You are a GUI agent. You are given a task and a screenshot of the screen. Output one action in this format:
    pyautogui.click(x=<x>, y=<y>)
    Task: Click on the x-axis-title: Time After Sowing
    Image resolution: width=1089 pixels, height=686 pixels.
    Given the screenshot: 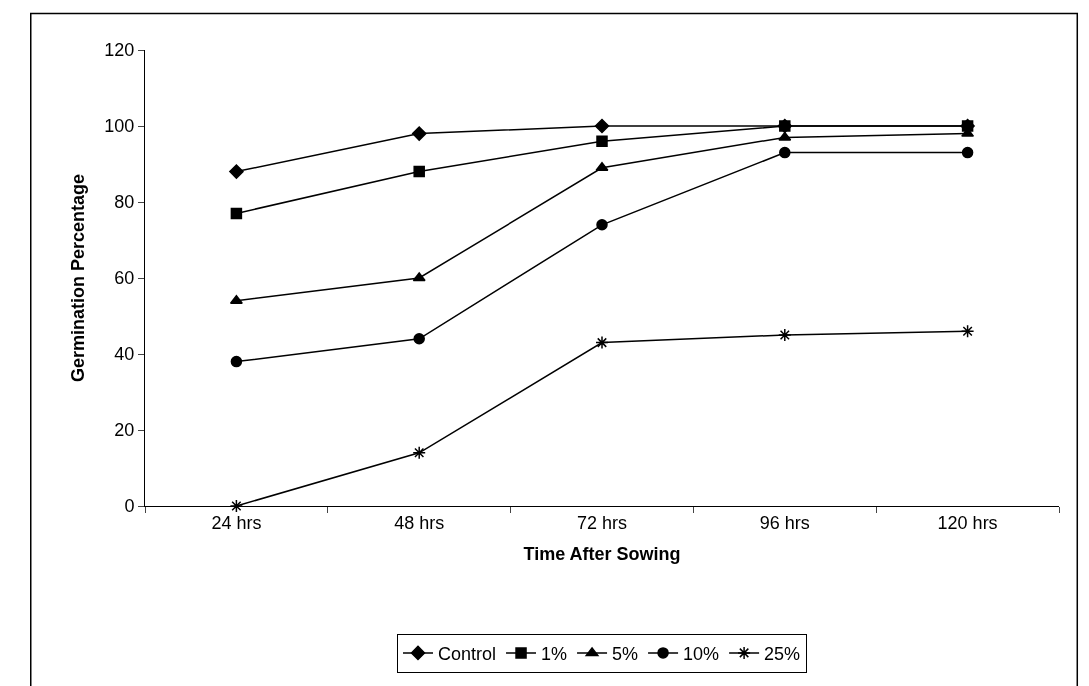 What is the action you would take?
    pyautogui.click(x=602, y=553)
    